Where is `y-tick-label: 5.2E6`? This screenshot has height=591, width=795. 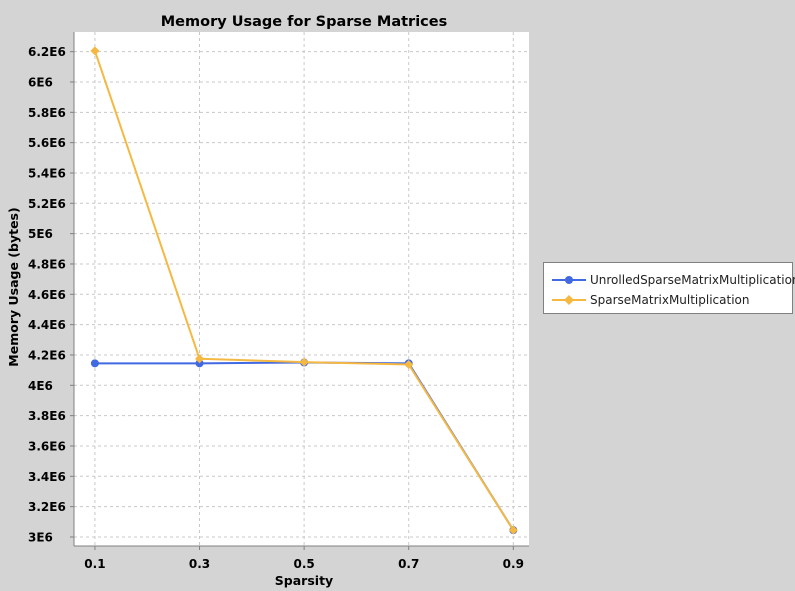 y-tick-label: 5.2E6 is located at coordinates (47, 204).